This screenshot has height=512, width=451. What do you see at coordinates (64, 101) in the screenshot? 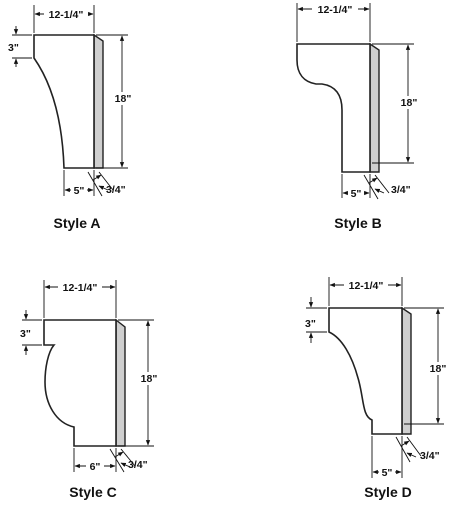
I see `style-a-corbel-outline` at bounding box center [64, 101].